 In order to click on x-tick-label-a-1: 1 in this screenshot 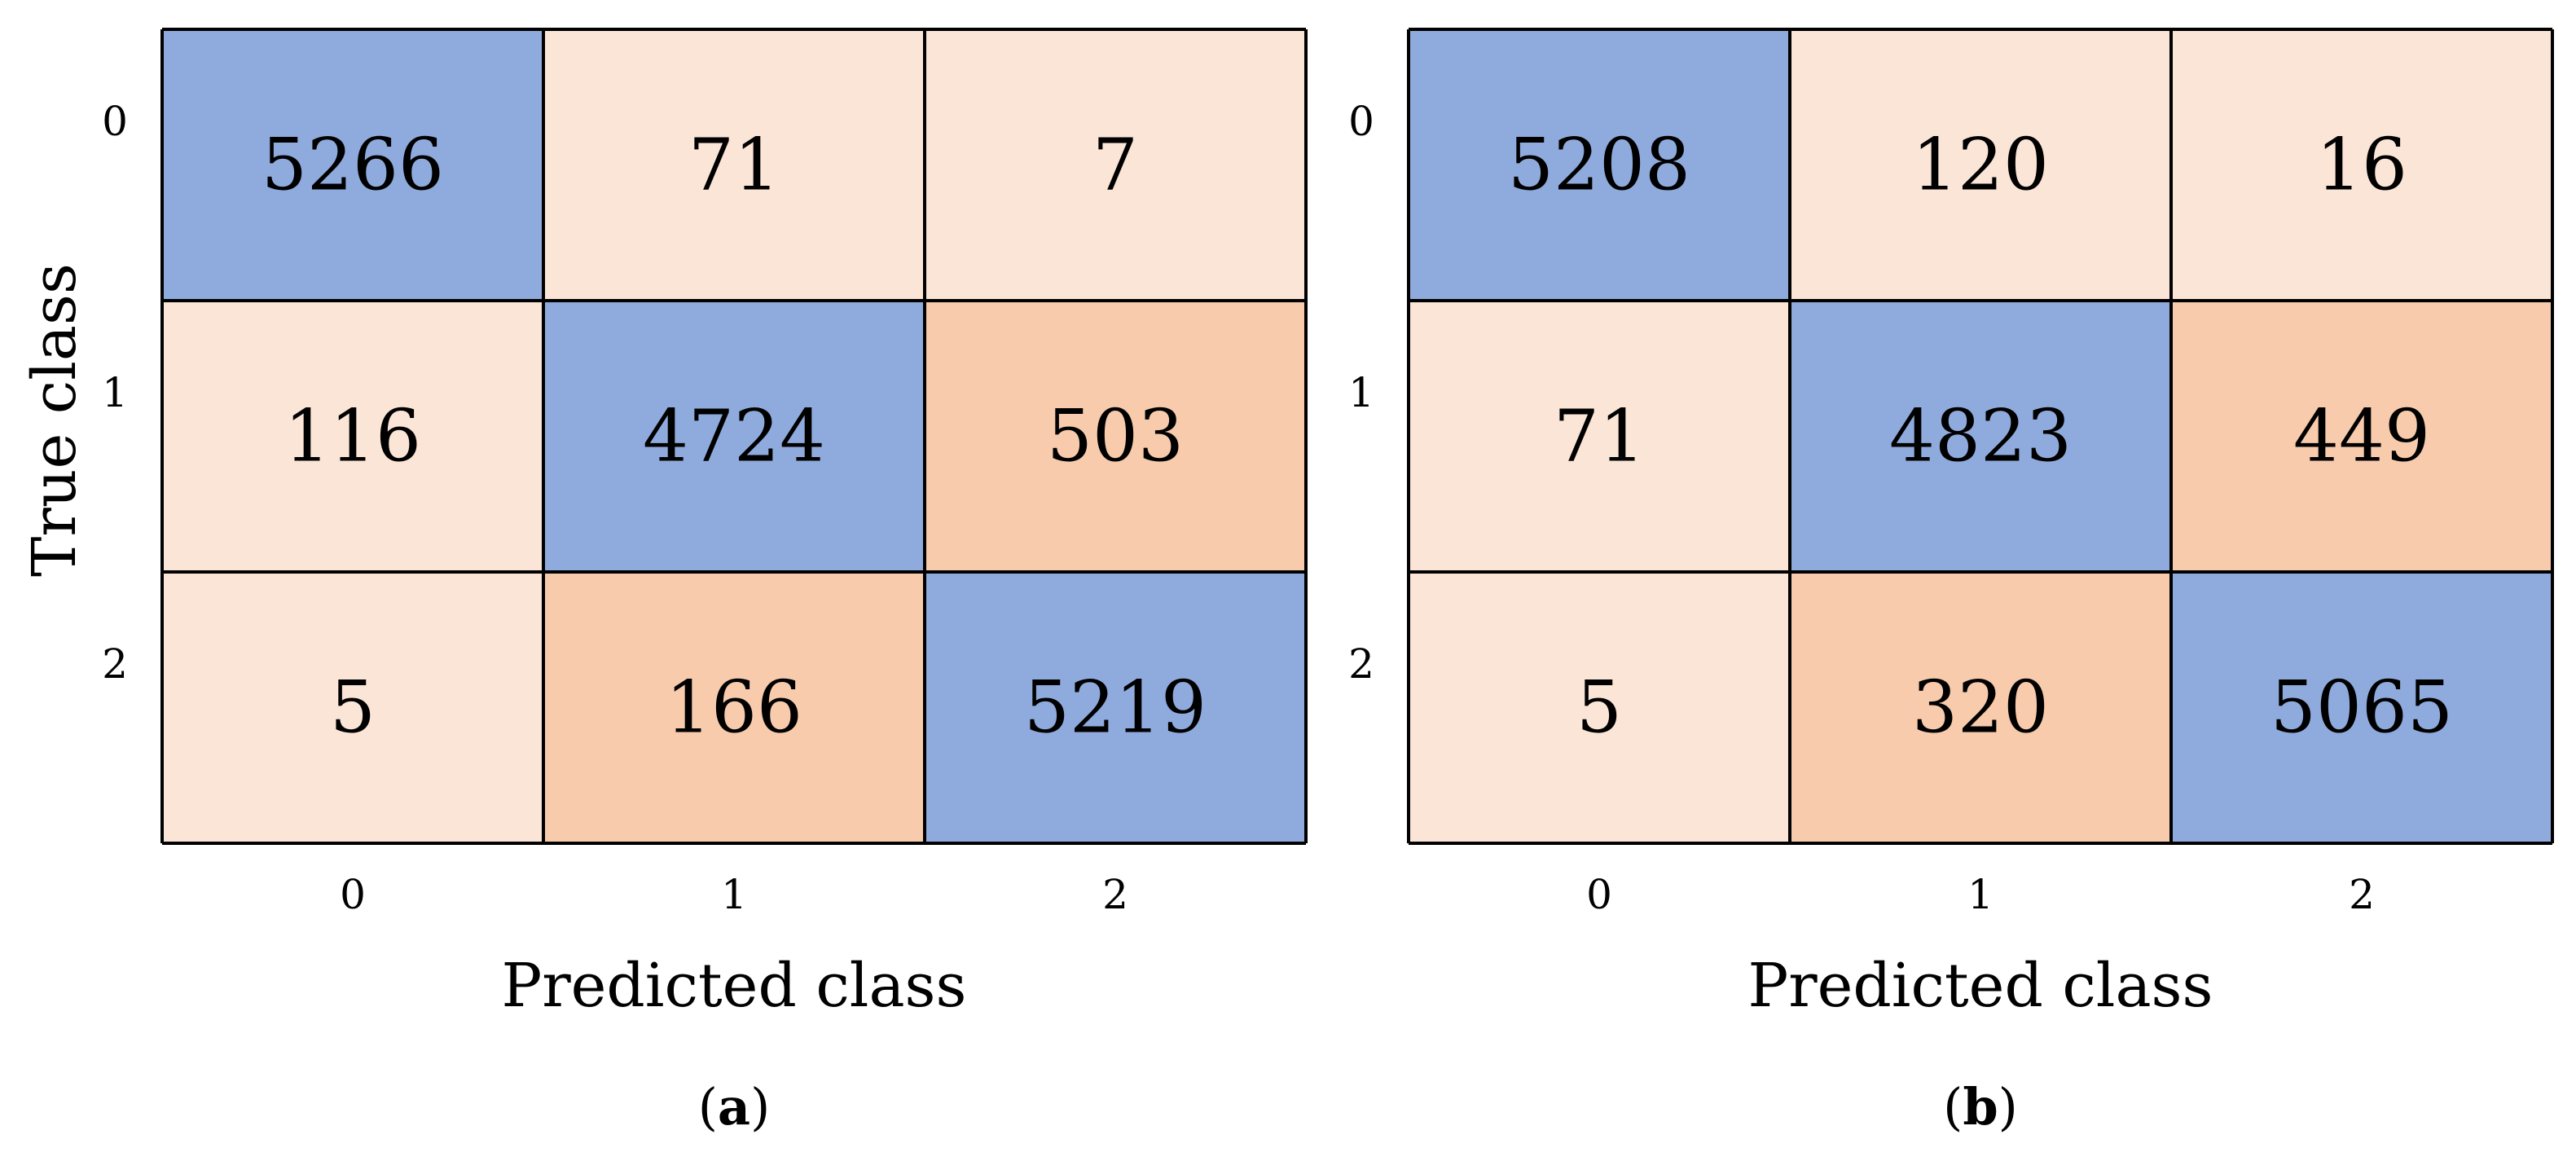, I will do `click(734, 895)`.